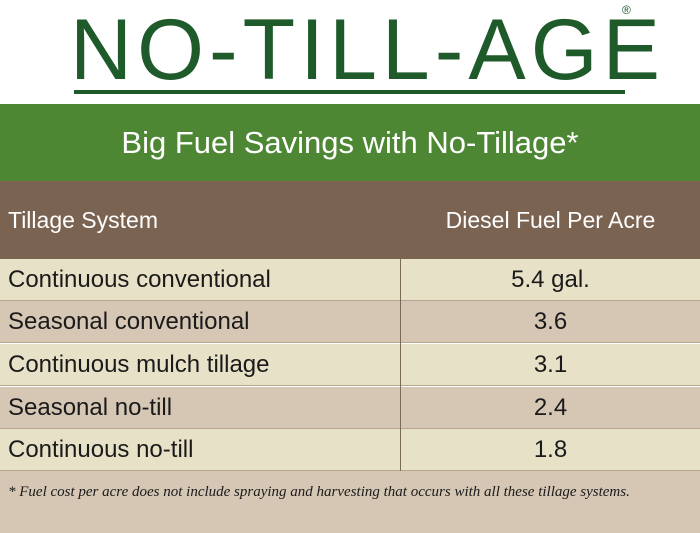 Image resolution: width=700 pixels, height=533 pixels. What do you see at coordinates (350, 142) in the screenshot?
I see `page-title-banner: Big Fuel Savings with No-Tillage*` at bounding box center [350, 142].